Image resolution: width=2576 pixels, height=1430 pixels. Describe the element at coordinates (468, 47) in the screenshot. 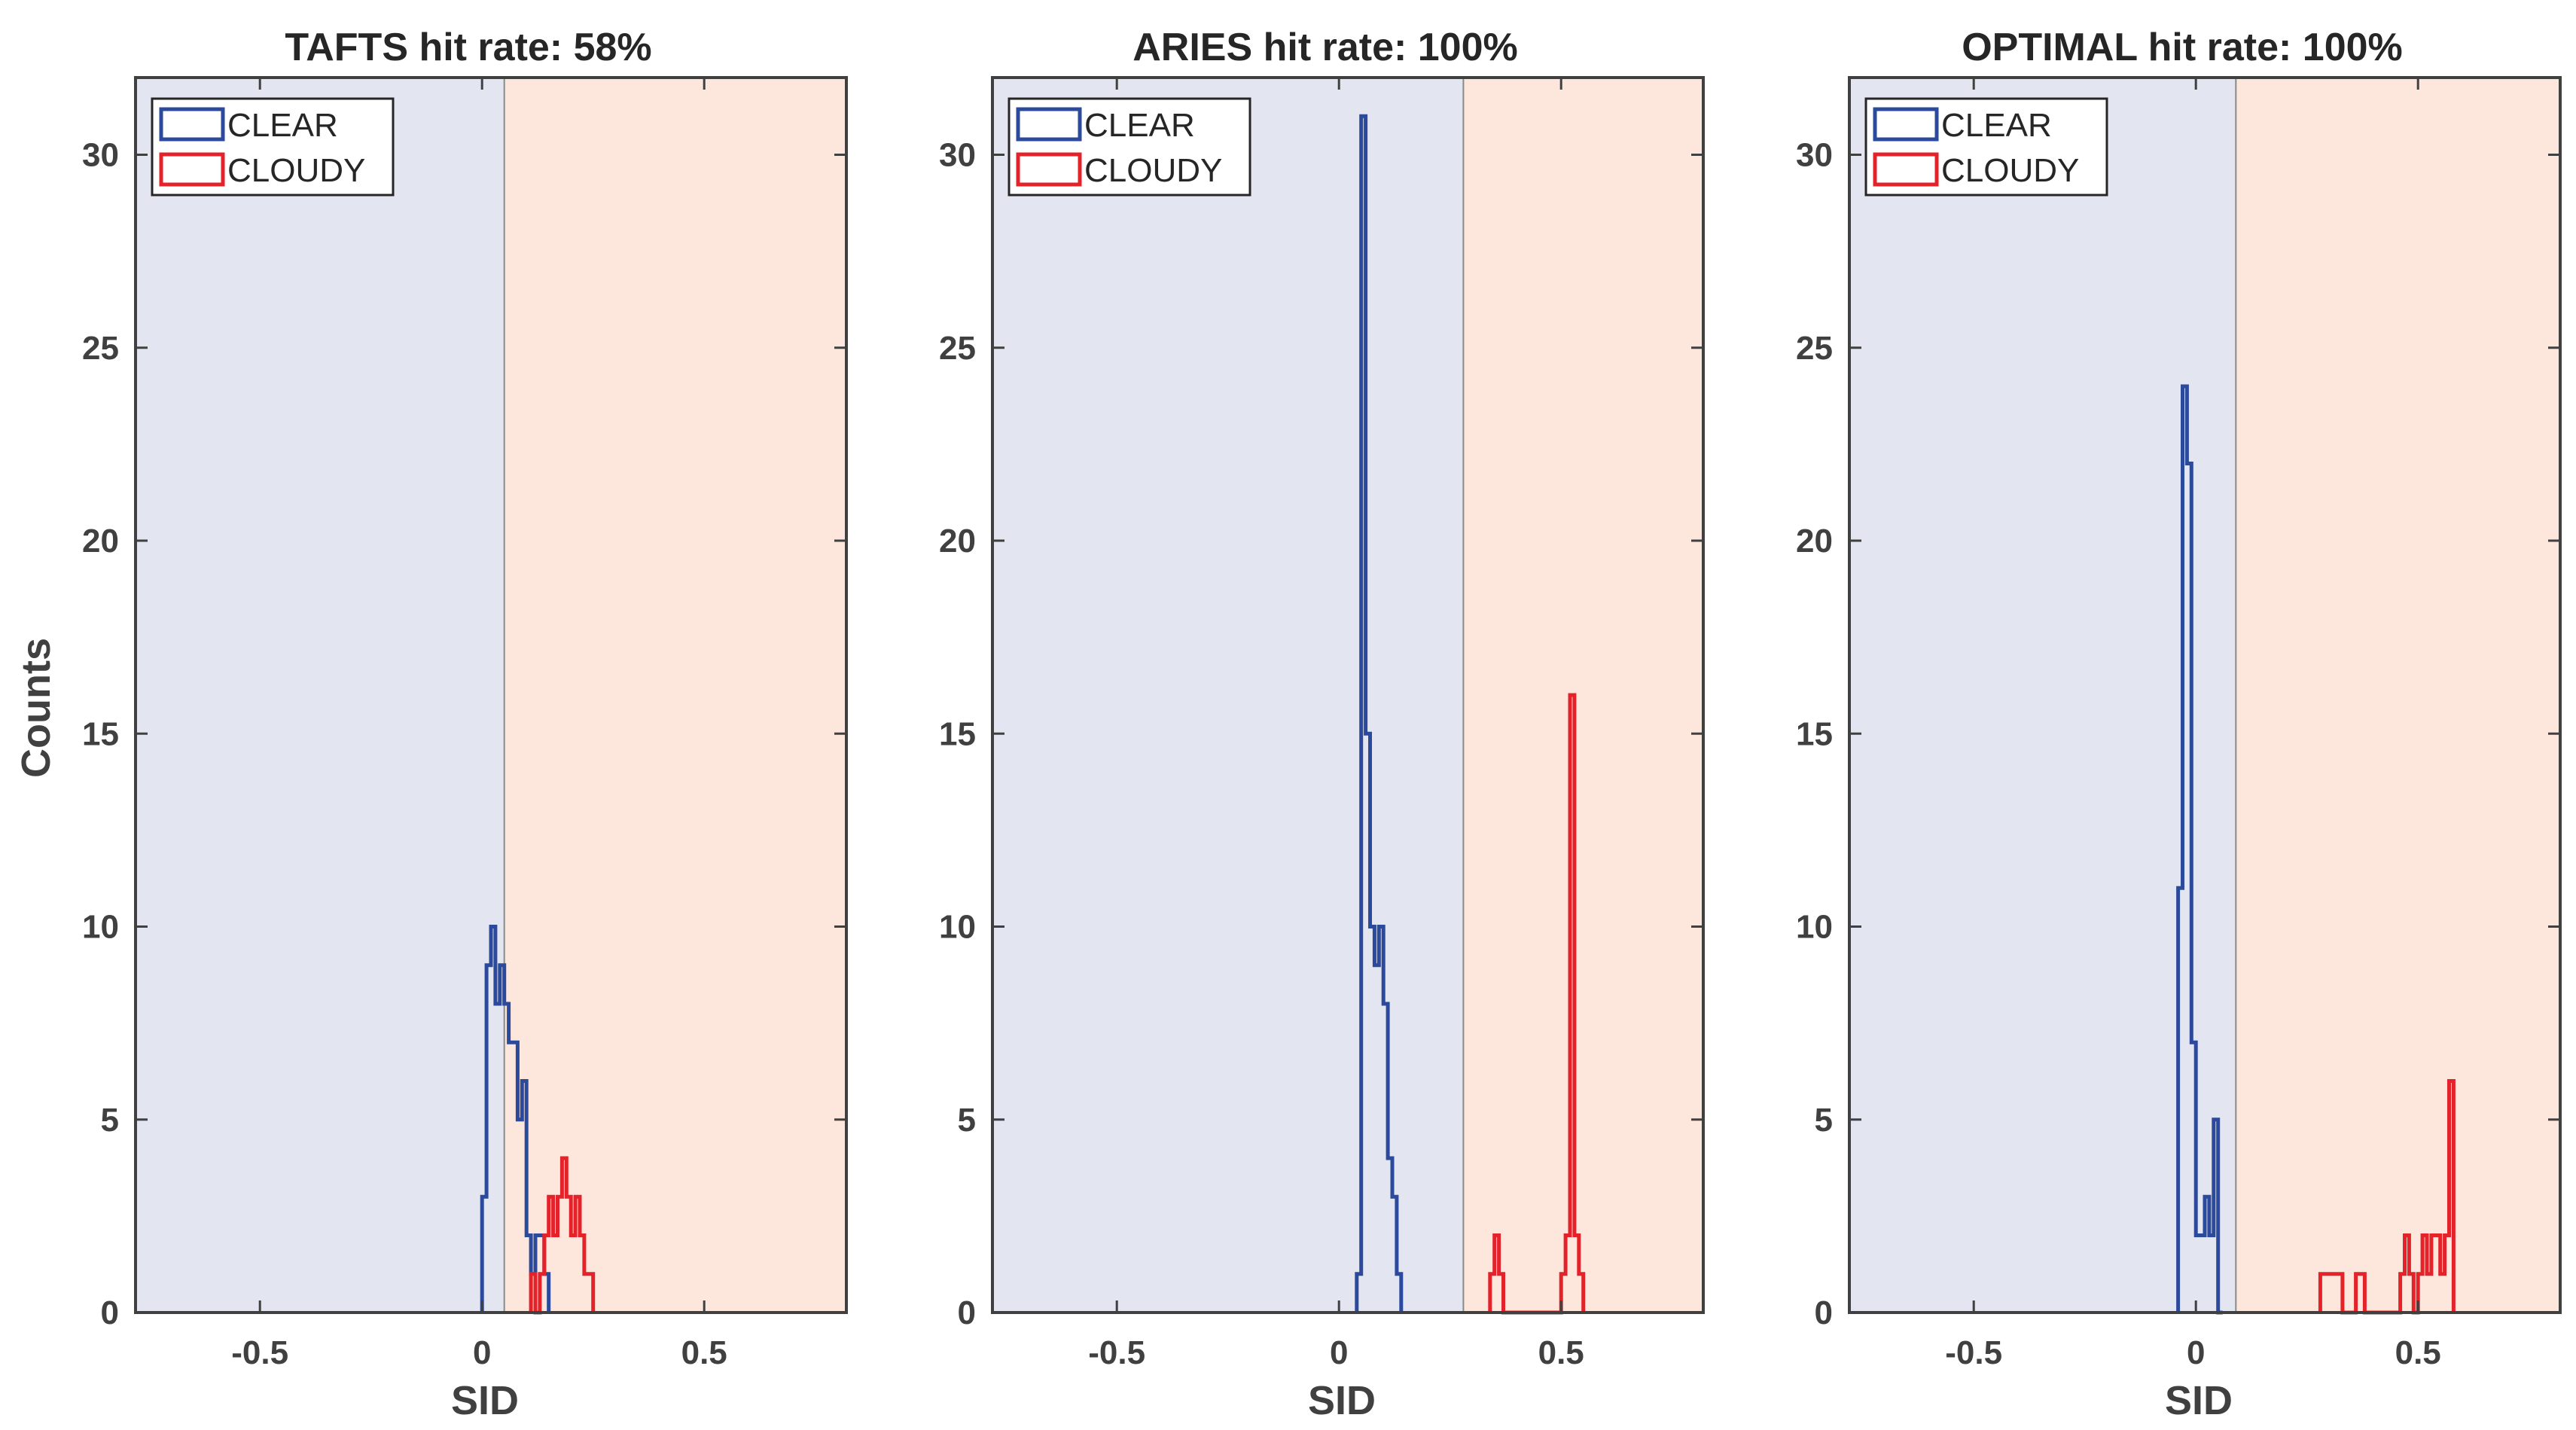

I see `chart-title: TAFTS hit rate: 58%` at that location.